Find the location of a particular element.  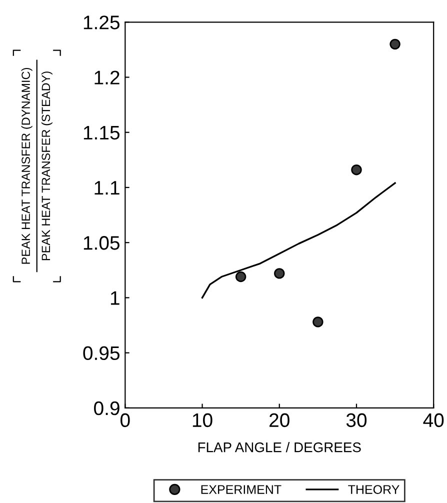

y-axis-title: PEAK HEAT TRANSFER (DYNAMIC) PEAK HEAT TRANSFER (STEADY) is located at coordinates (36, 166).